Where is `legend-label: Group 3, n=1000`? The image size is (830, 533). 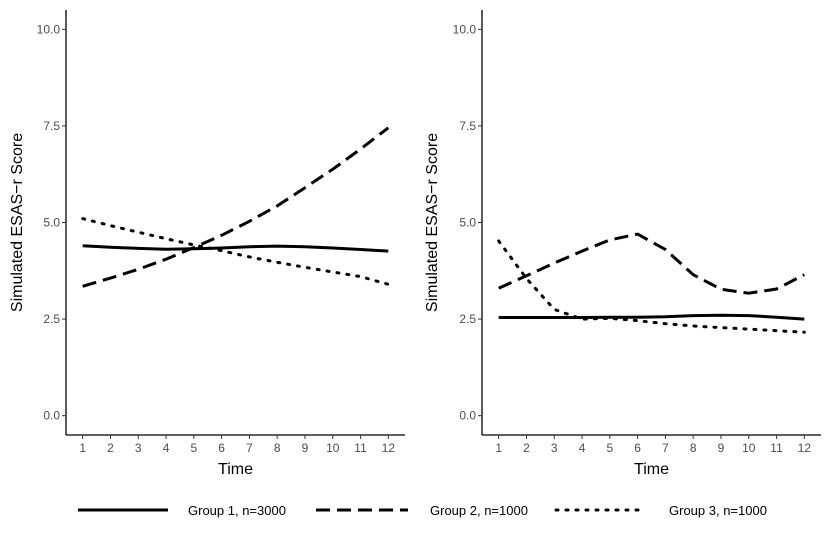 legend-label: Group 3, n=1000 is located at coordinates (718, 510).